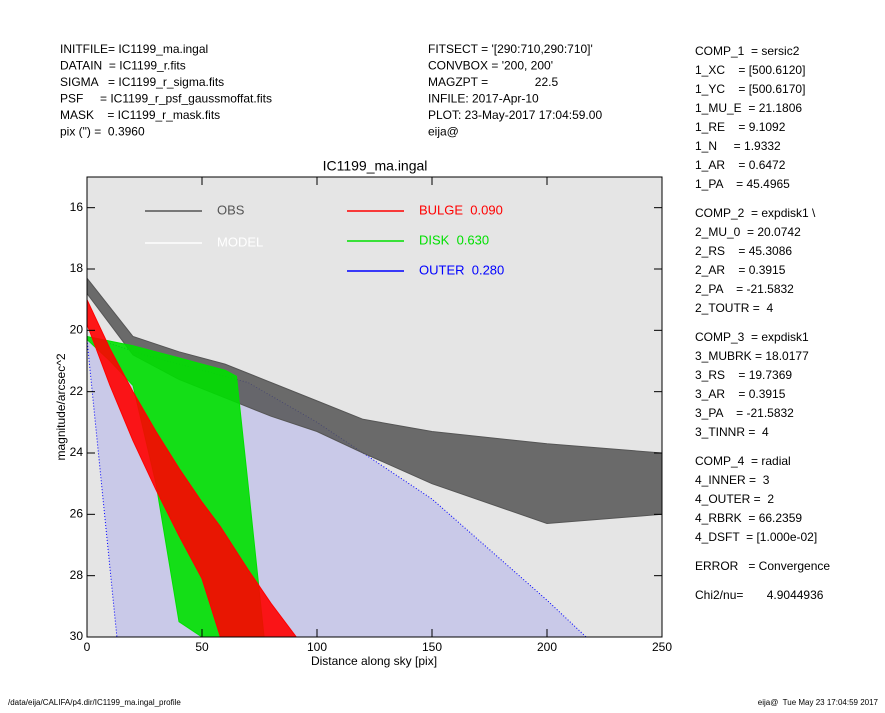  I want to click on parameter-line: 2_AR = 0.3915, so click(740, 270).